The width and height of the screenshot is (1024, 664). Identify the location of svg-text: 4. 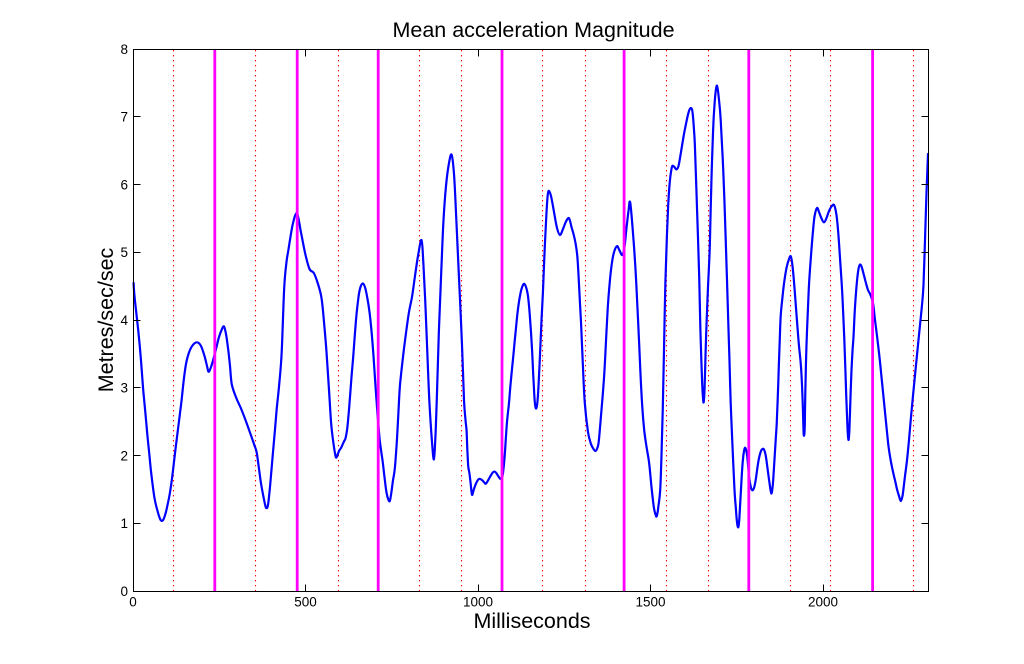
(124, 320).